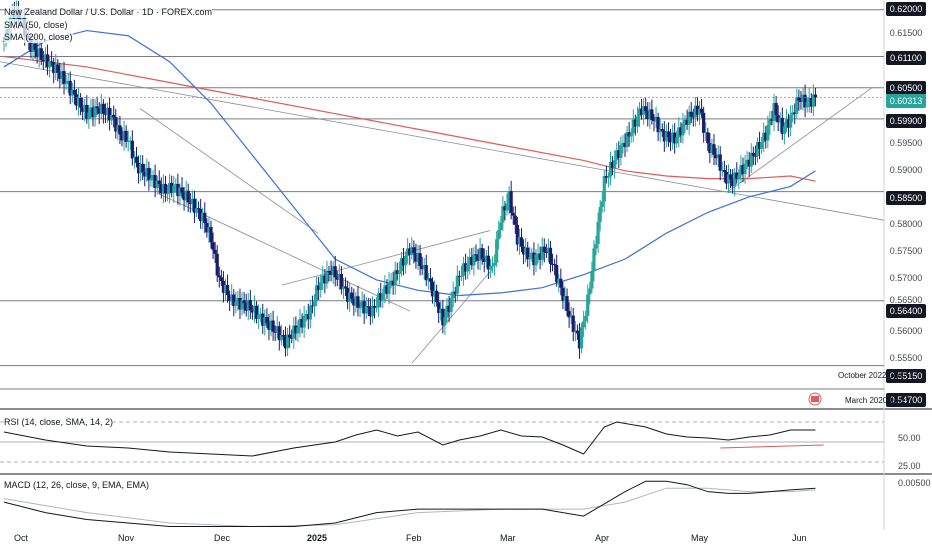 The width and height of the screenshot is (932, 550). What do you see at coordinates (77, 485) in the screenshot?
I see `macd-title: MACD (12, 26, close, 9, EMA, EMA)` at bounding box center [77, 485].